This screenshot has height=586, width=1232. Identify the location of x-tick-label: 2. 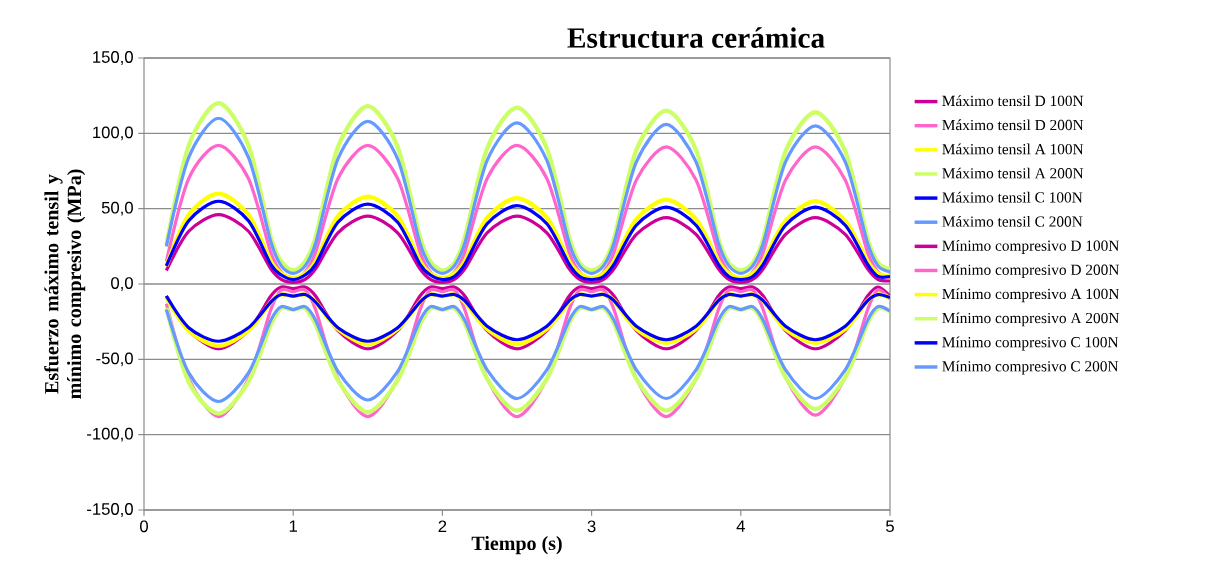
(442, 526).